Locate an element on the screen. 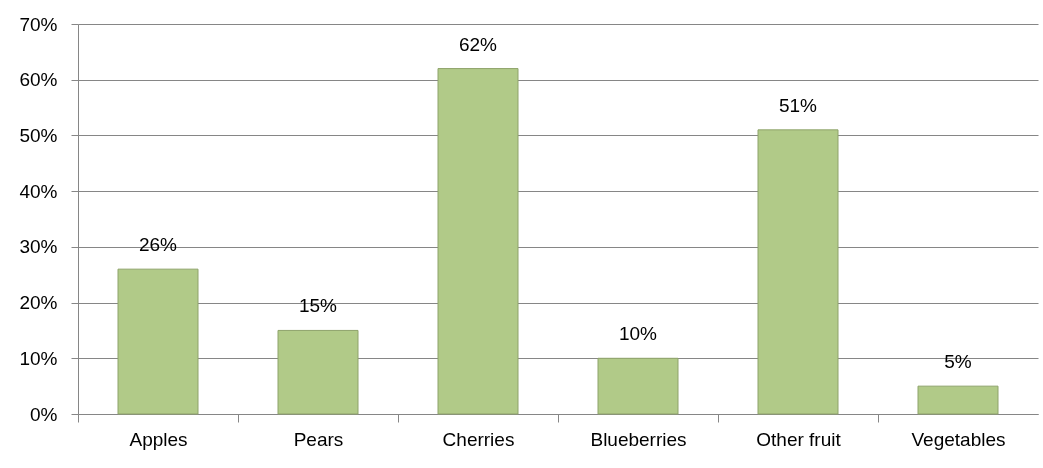 The image size is (1043, 468). x-tick-label: Other fruit is located at coordinates (799, 439).